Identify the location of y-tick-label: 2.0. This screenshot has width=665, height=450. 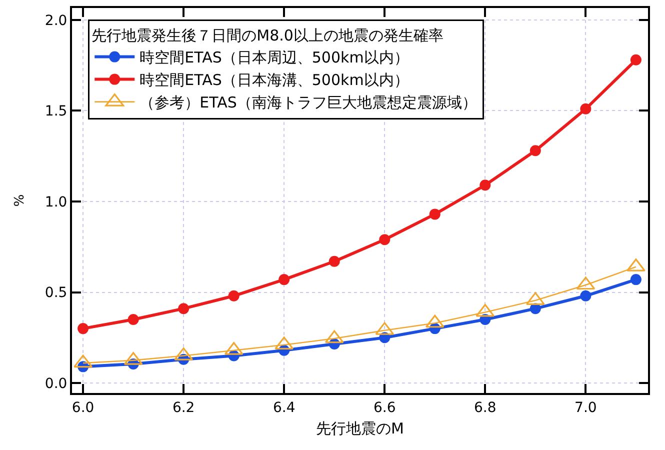
(56, 20).